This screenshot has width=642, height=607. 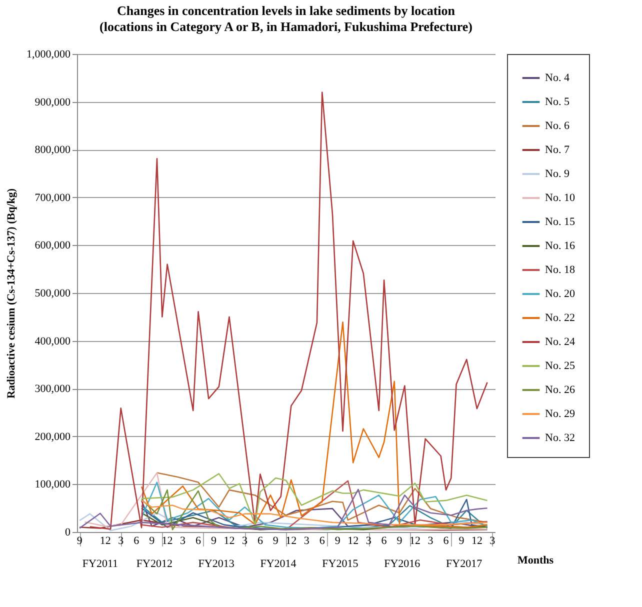 What do you see at coordinates (560, 414) in the screenshot?
I see `legend-label: No. 29` at bounding box center [560, 414].